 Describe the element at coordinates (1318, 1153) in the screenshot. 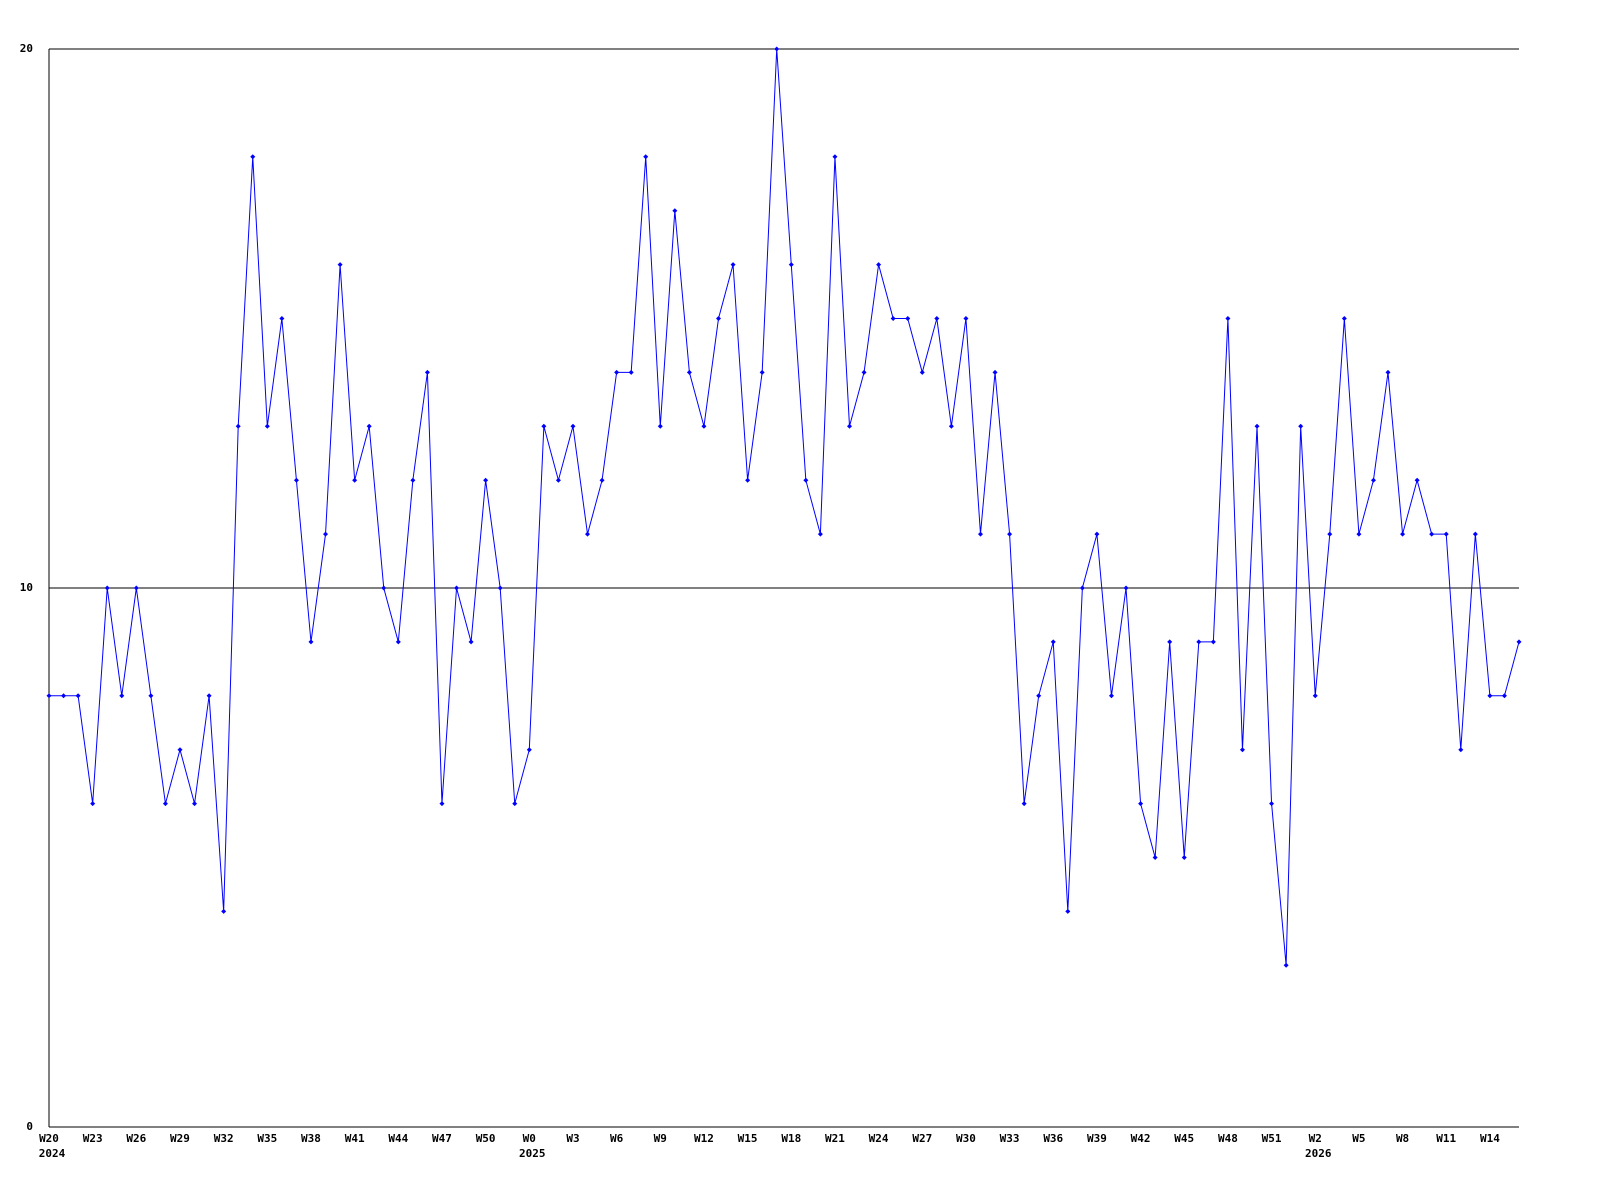

I see `year-label: 2026` at that location.